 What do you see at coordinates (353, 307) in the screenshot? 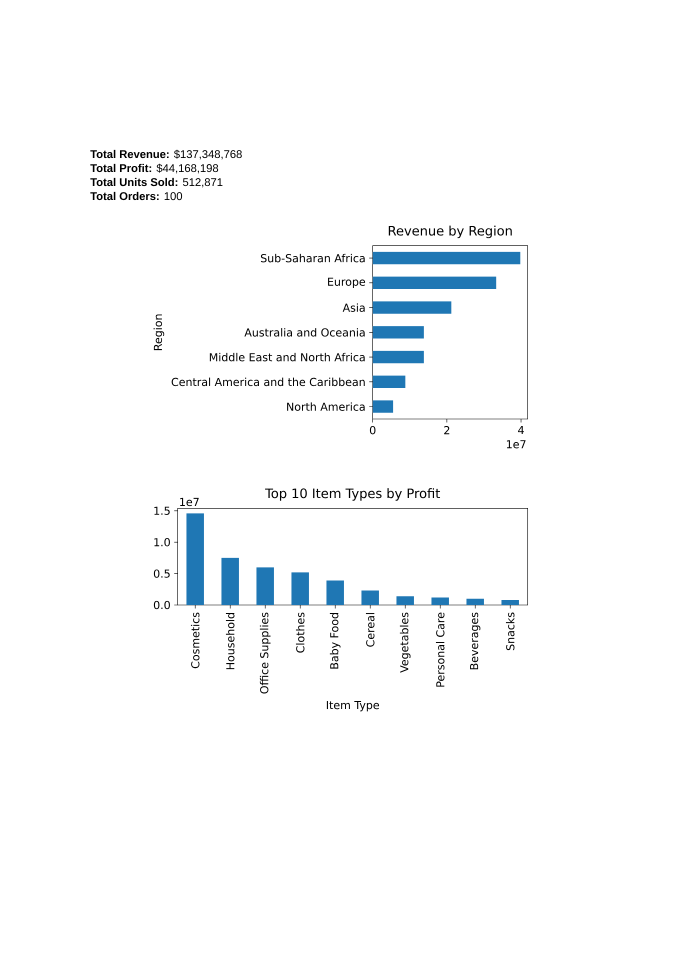
I see `y-tick-label: Asia` at bounding box center [353, 307].